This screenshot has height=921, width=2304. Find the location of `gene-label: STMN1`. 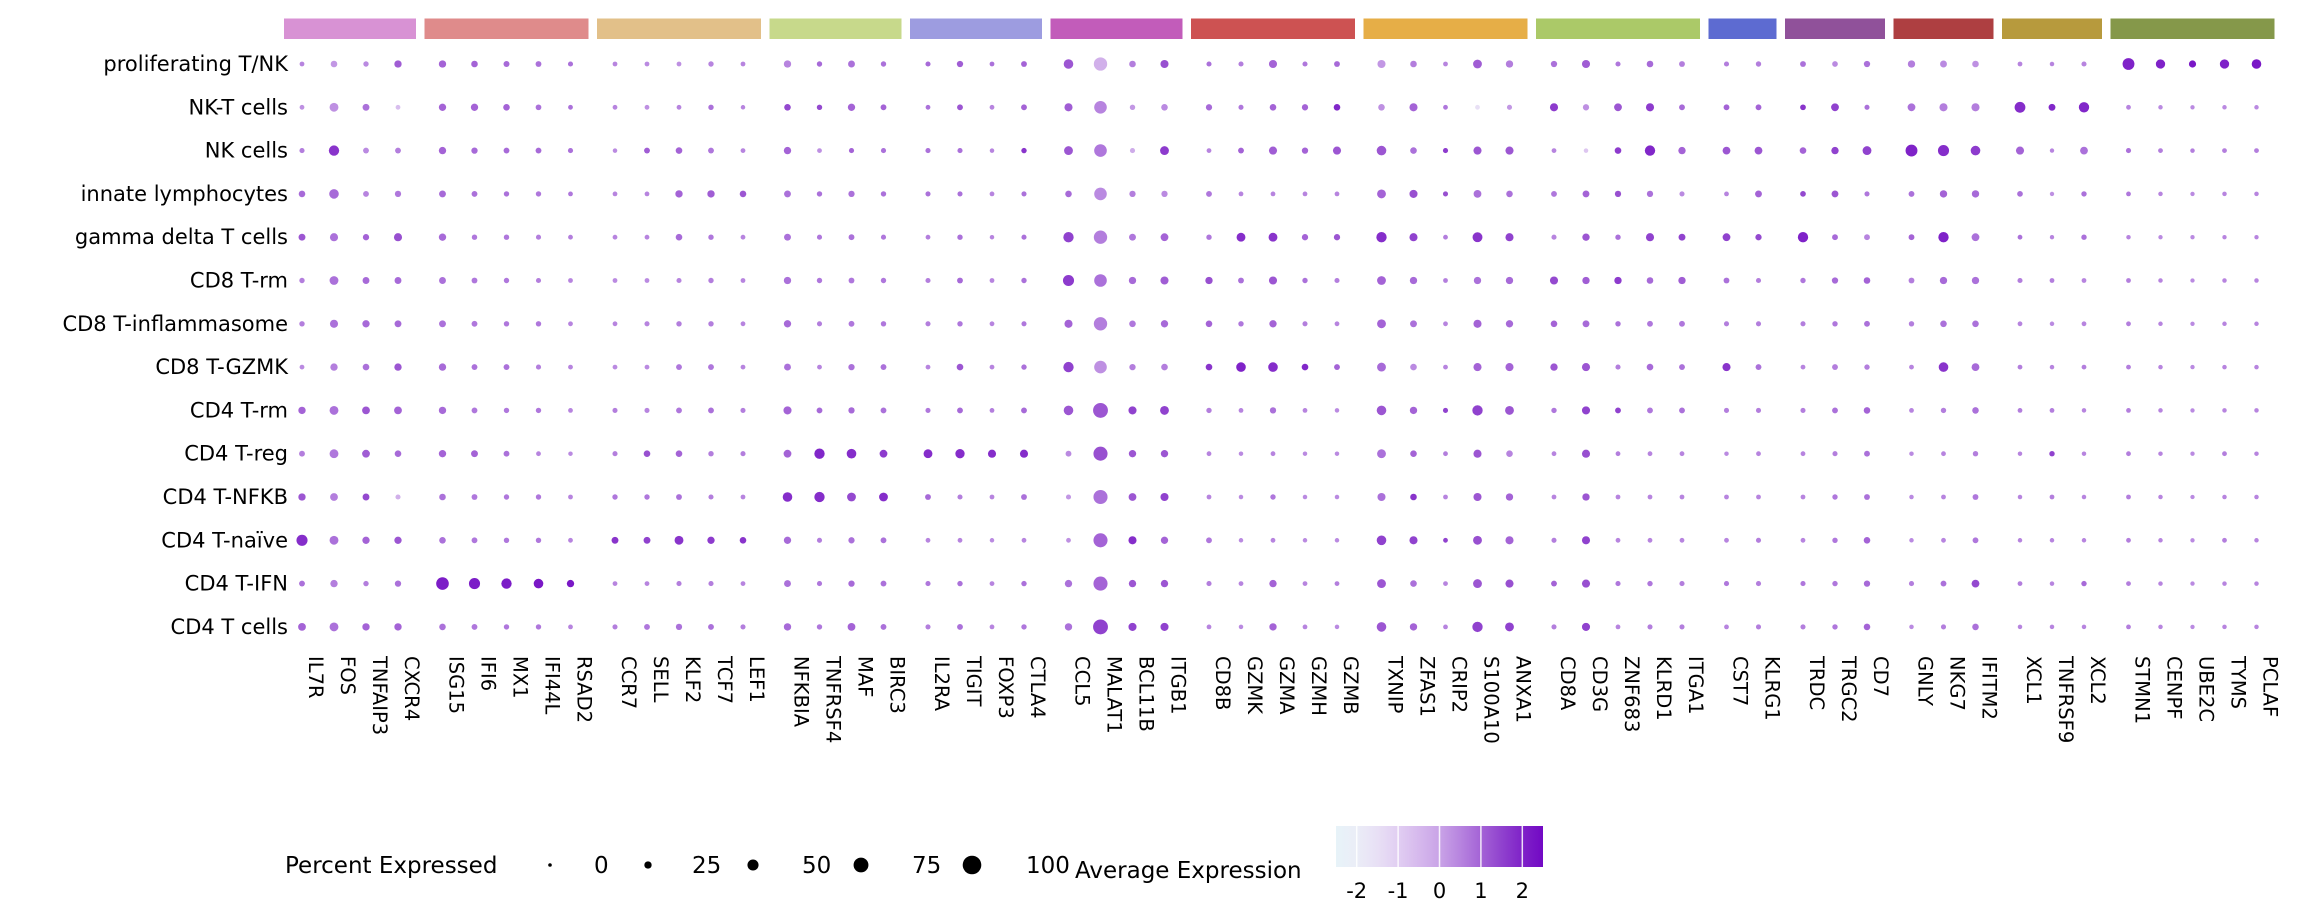

gene-label: STMN1 is located at coordinates (2142, 690).